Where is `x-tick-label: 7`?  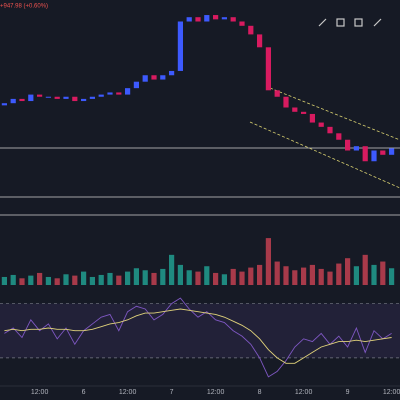 x-tick-label: 7 is located at coordinates (172, 392).